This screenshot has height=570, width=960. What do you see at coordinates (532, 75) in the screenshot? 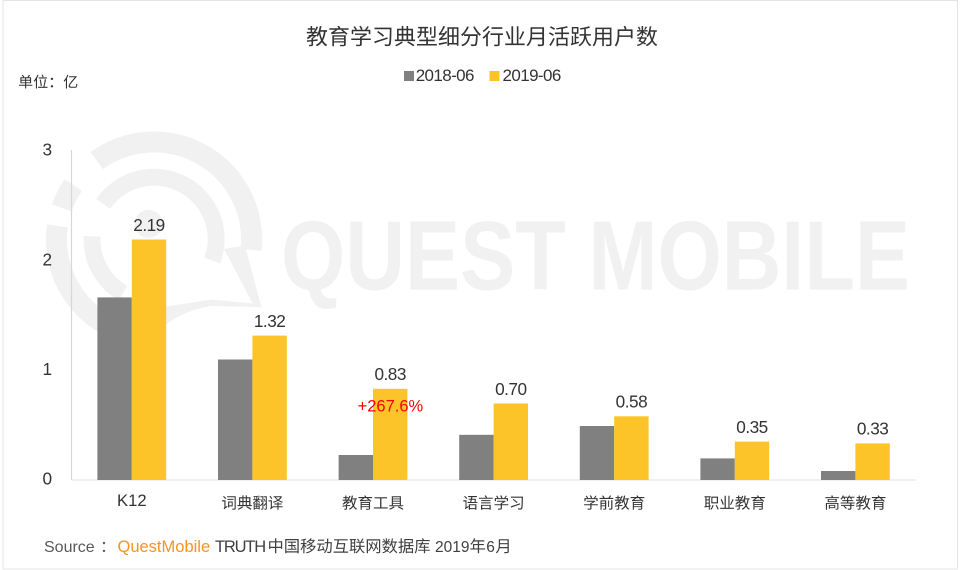
I see `svg-text: 2019-06` at bounding box center [532, 75].